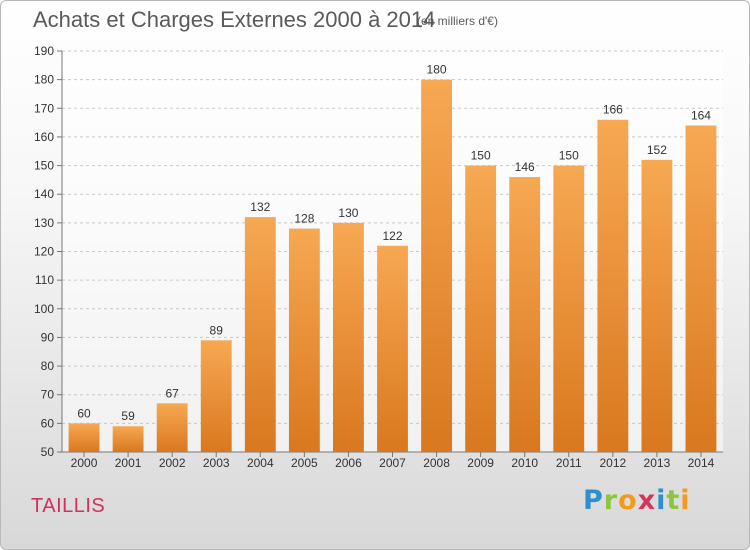 The image size is (750, 550). What do you see at coordinates (304, 219) in the screenshot?
I see `bar-value-label: 128` at bounding box center [304, 219].